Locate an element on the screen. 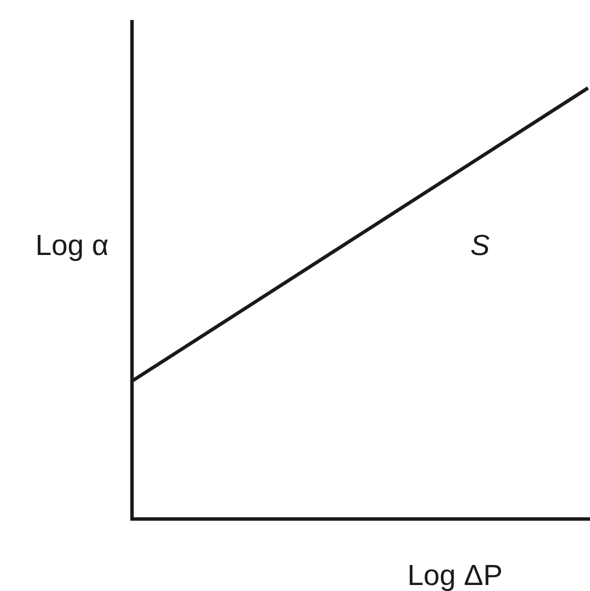 This screenshot has height=591, width=590. annotation: S is located at coordinates (480, 246).